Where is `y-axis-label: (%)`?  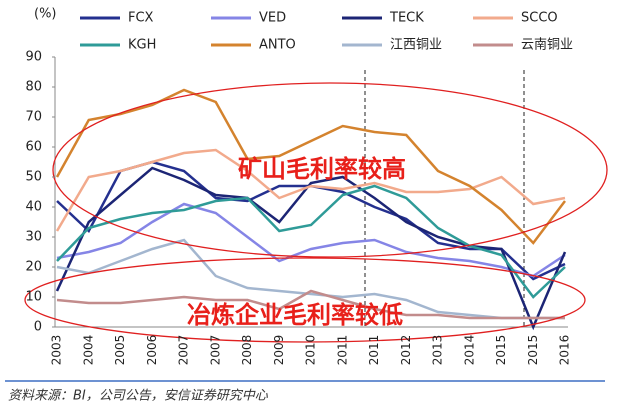
y-axis-label: (%) is located at coordinates (45, 14).